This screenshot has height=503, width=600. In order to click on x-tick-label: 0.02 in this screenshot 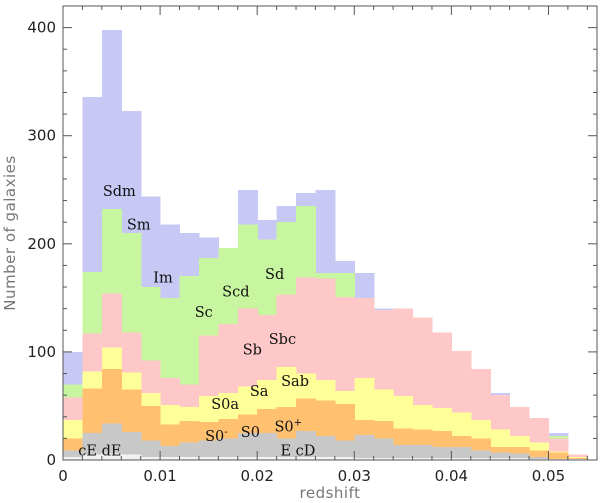, I will do `click(256, 476)`.